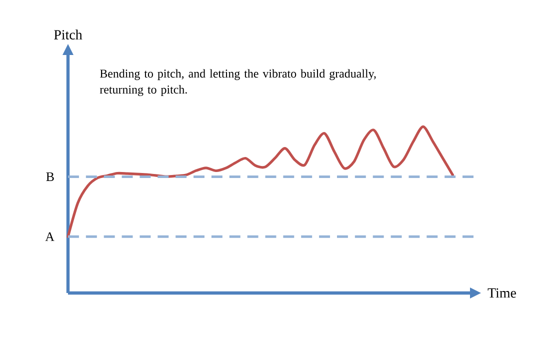 Image resolution: width=540 pixels, height=340 pixels. What do you see at coordinates (49, 236) in the screenshot?
I see `ref-line-label: A` at bounding box center [49, 236].